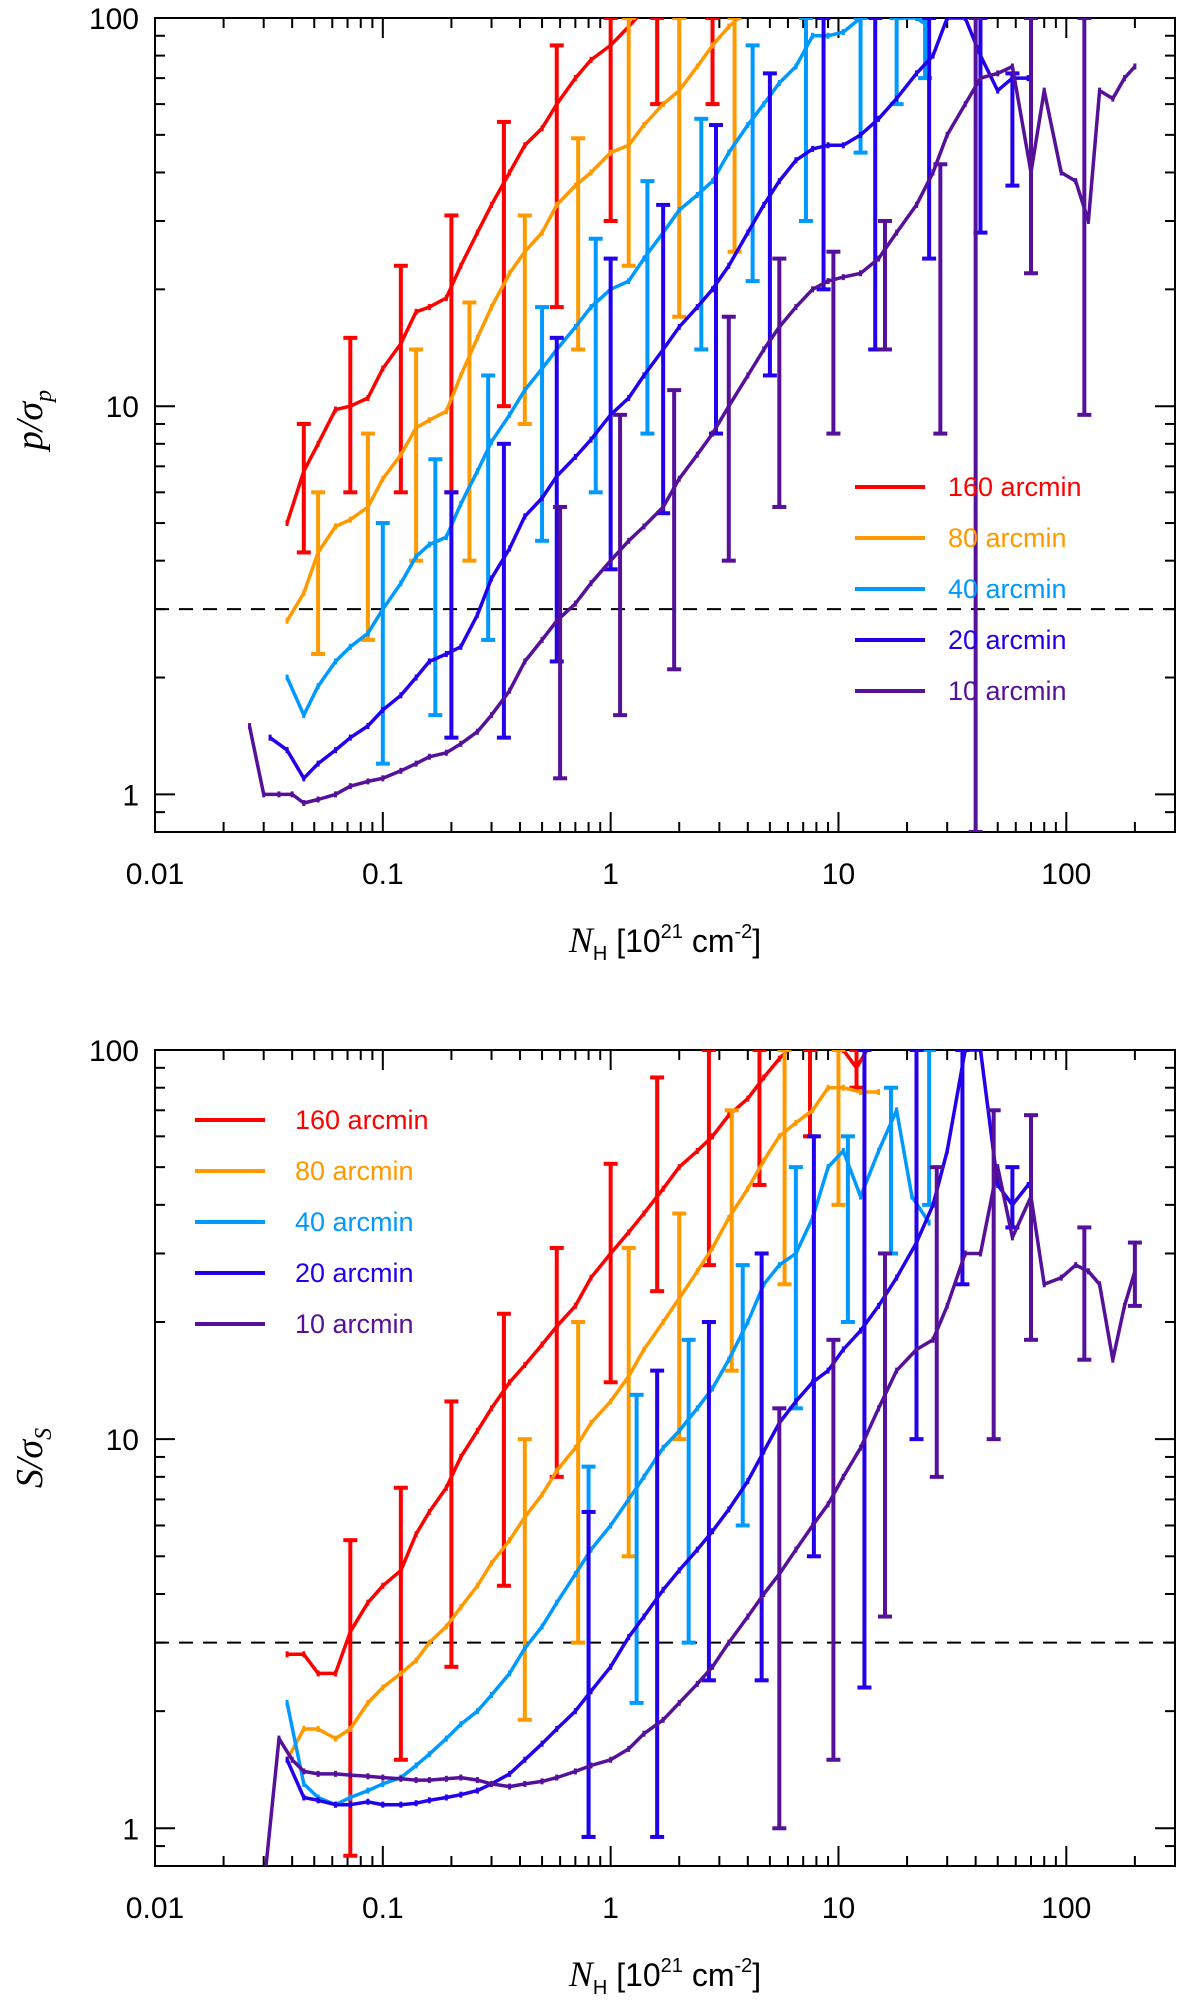 This screenshot has height=2005, width=1200. Describe the element at coordinates (33, 1458) in the screenshot. I see `y-axis-label: S/σS` at that location.